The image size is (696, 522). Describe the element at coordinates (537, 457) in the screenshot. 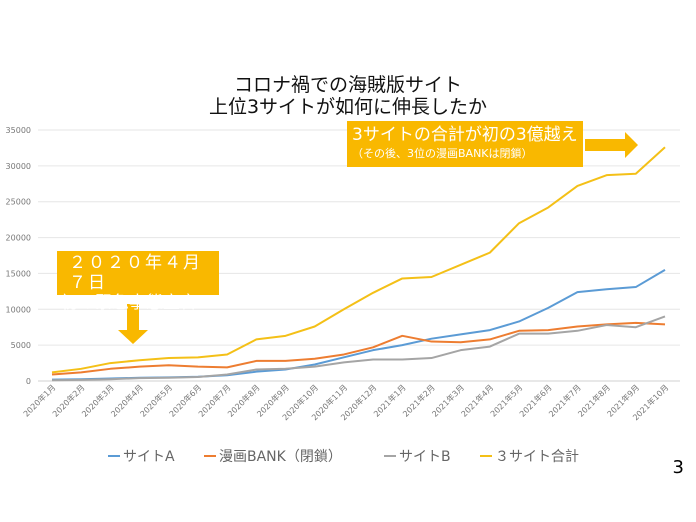

I see `legend-label: ３サイト合計` at that location.